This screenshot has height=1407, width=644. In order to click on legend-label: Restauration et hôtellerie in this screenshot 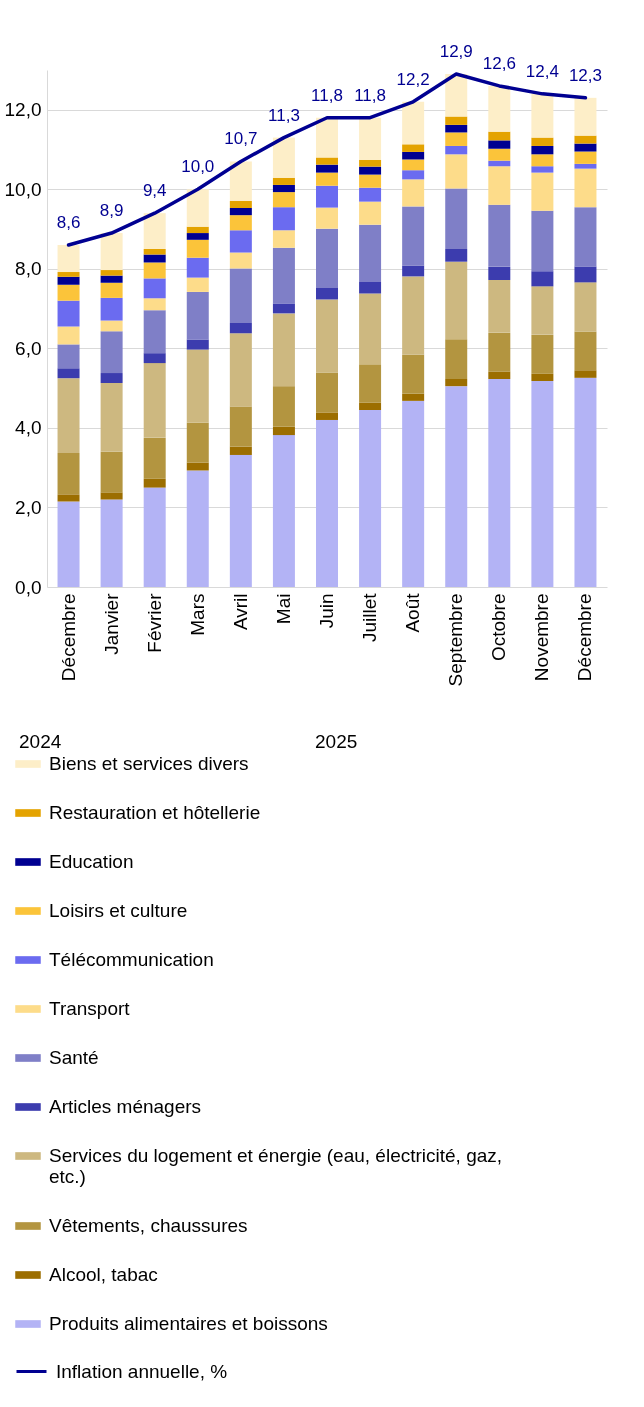, I will do `click(155, 812)`.